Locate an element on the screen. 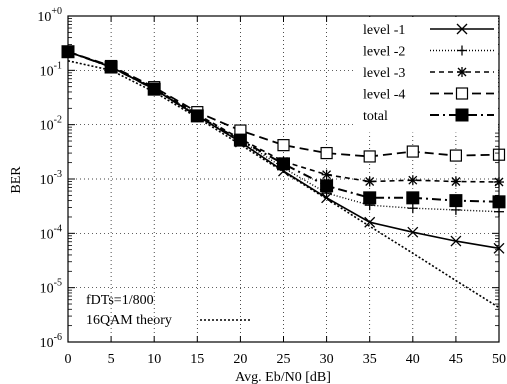 This screenshot has height=384, width=507. legend-label-level-3: level -3 is located at coordinates (384, 73).